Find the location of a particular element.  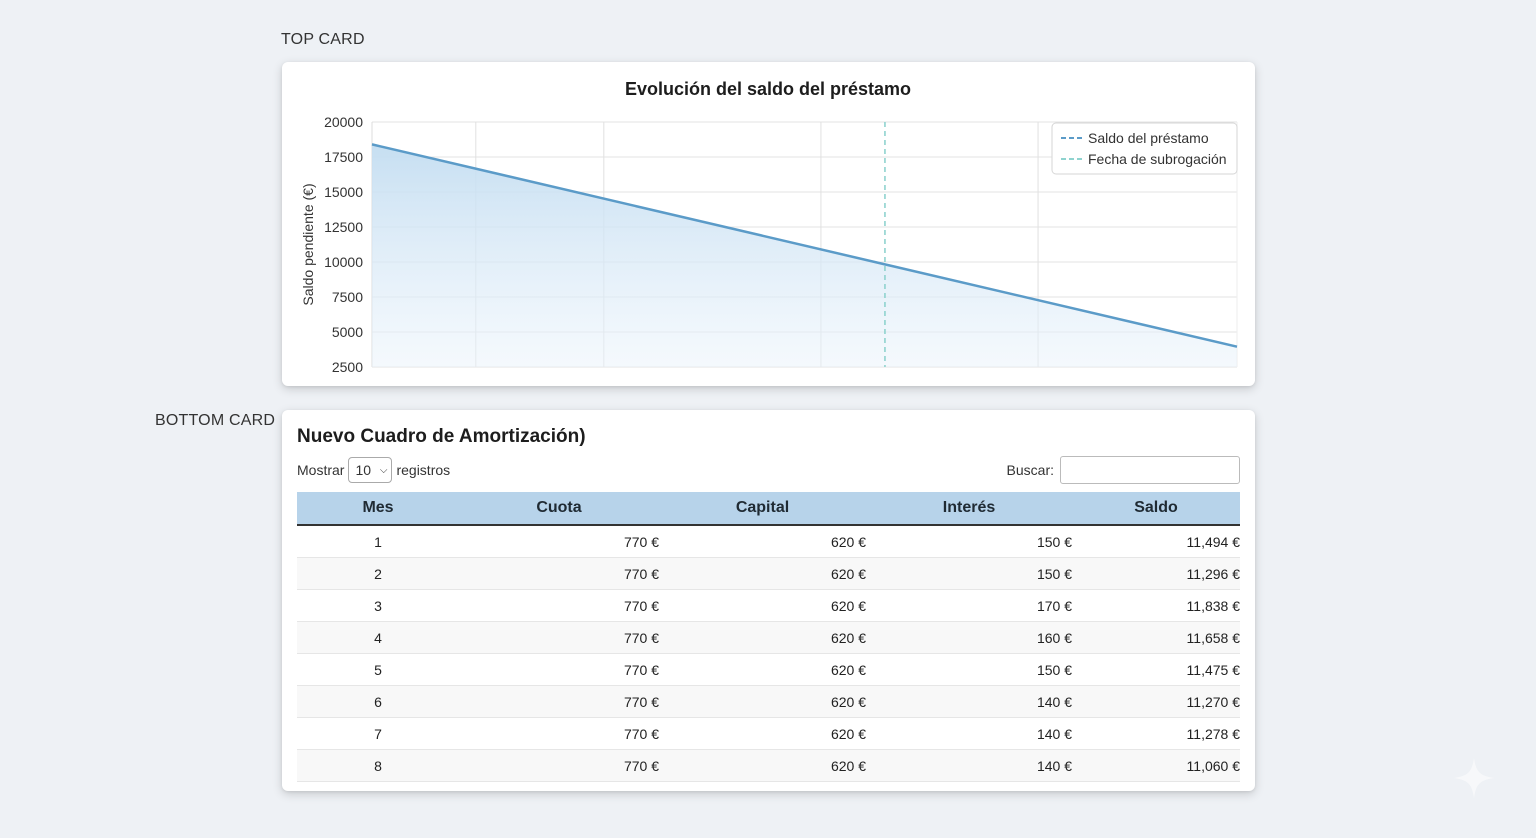

cell-saldo: 11,060 € is located at coordinates (1156, 765).